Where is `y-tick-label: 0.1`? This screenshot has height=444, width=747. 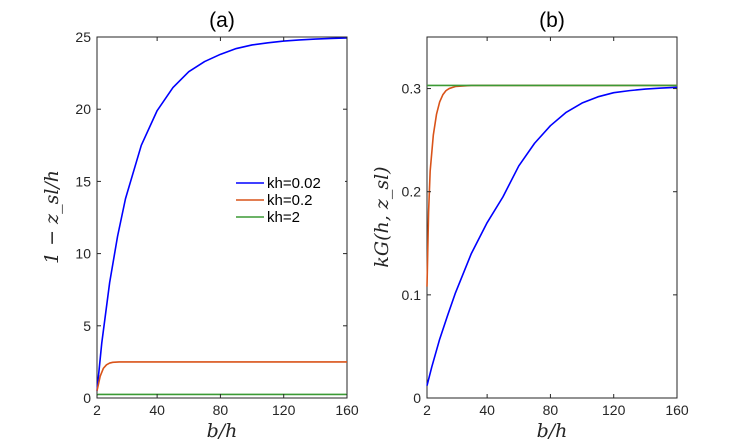
y-tick-label: 0.1 is located at coordinates (412, 295).